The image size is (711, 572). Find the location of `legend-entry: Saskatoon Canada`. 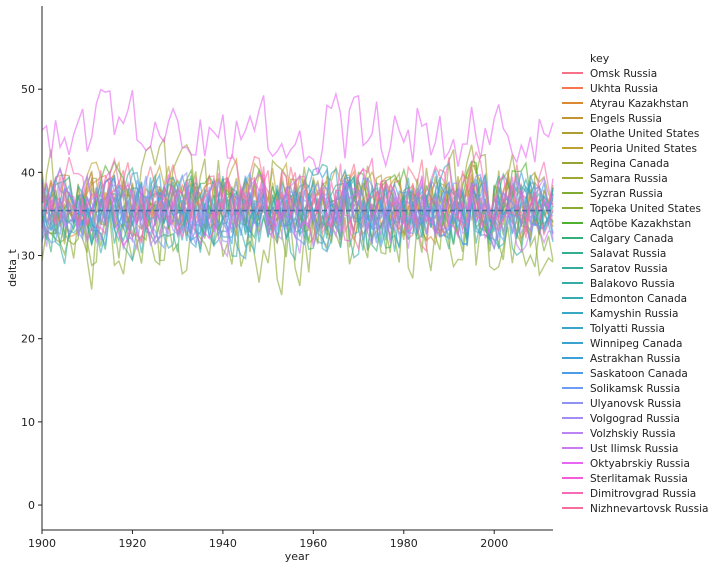

legend-entry: Saskatoon Canada is located at coordinates (625, 374).